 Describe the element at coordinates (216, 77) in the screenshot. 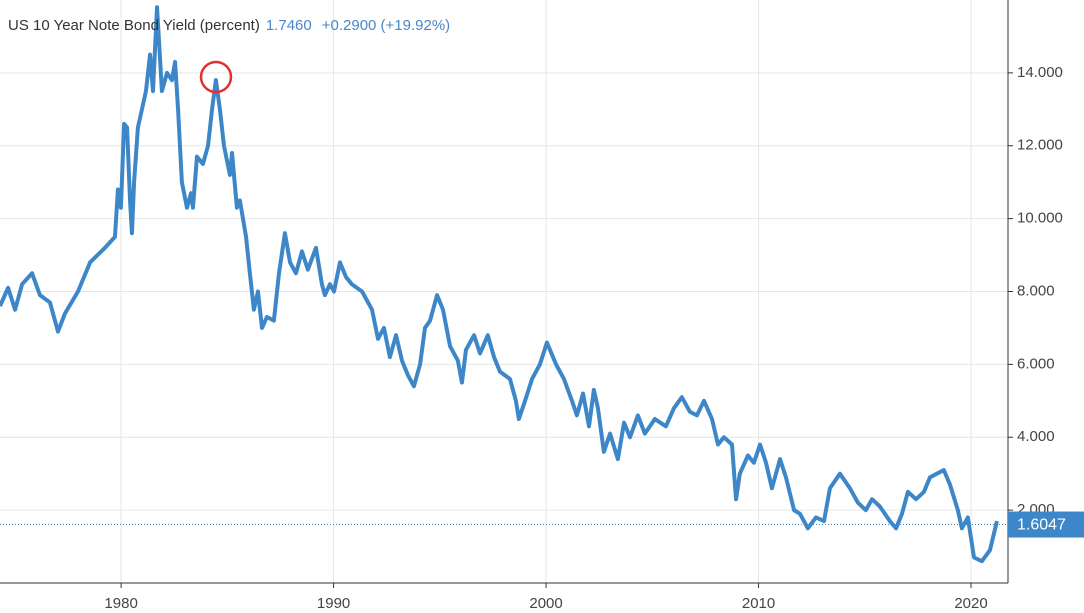

I see `highlight-circle` at that location.